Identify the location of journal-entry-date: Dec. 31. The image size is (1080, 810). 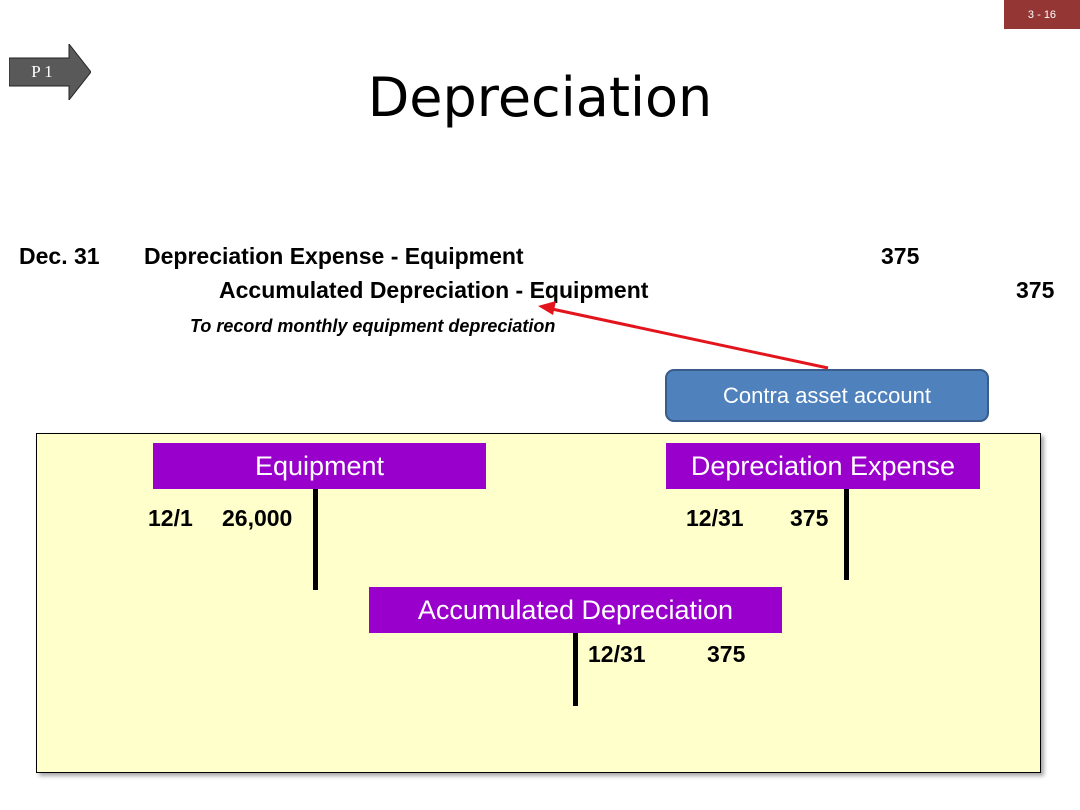
(59, 256).